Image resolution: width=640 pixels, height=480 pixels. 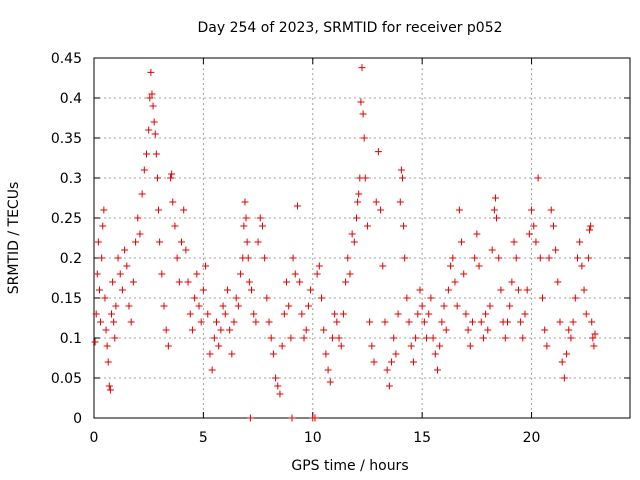 What do you see at coordinates (422, 438) in the screenshot?
I see `x-tick-label: 15` at bounding box center [422, 438].